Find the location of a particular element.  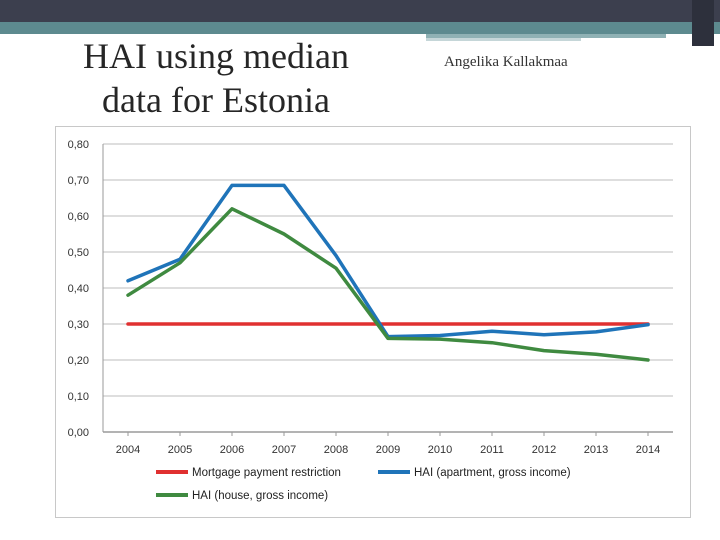

x-tick-label: 2009 is located at coordinates (388, 450).